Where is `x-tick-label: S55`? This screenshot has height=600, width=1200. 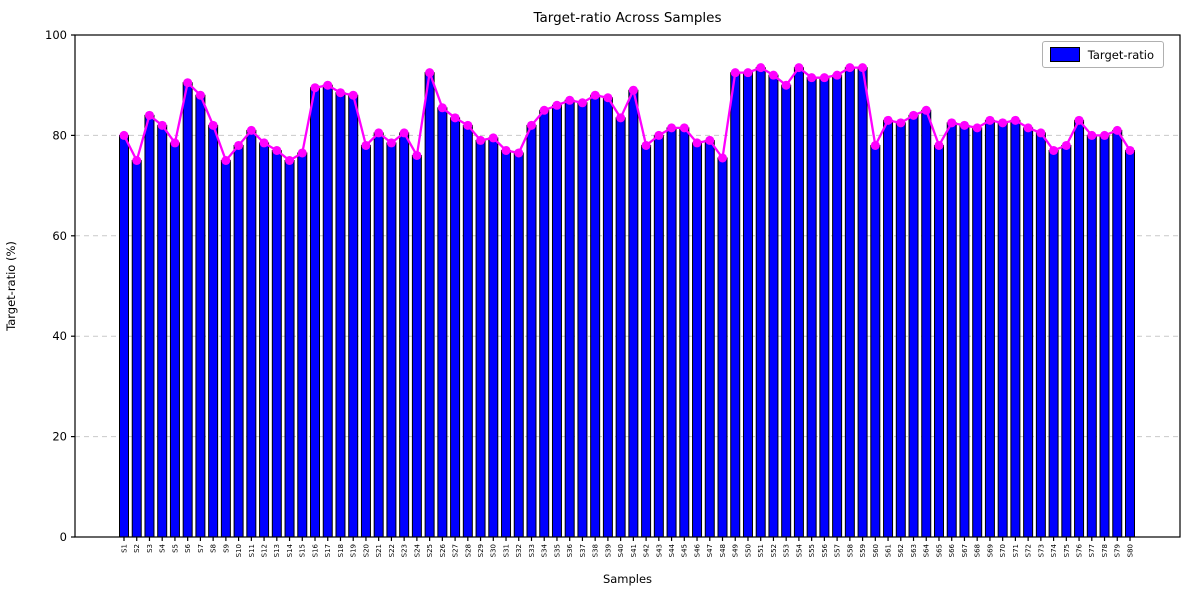 x-tick-label: S55 is located at coordinates (812, 550).